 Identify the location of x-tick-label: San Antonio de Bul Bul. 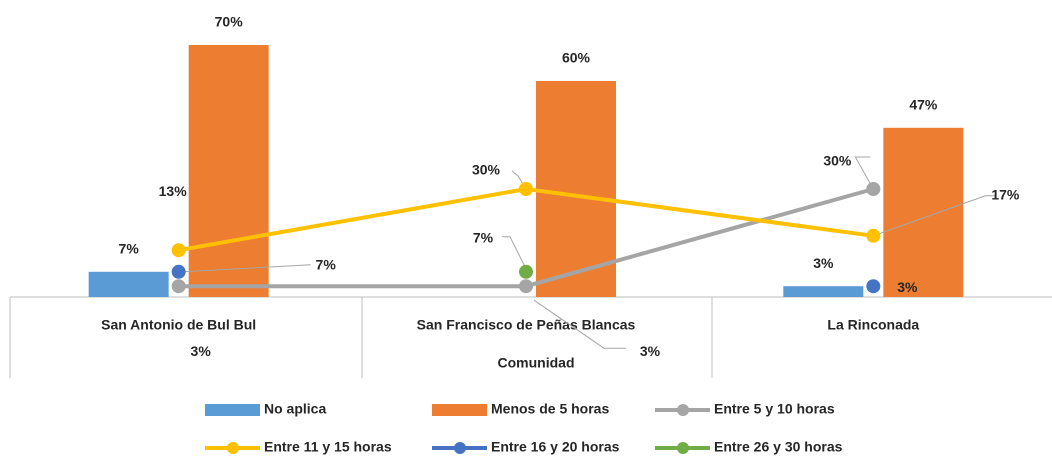
(178, 325).